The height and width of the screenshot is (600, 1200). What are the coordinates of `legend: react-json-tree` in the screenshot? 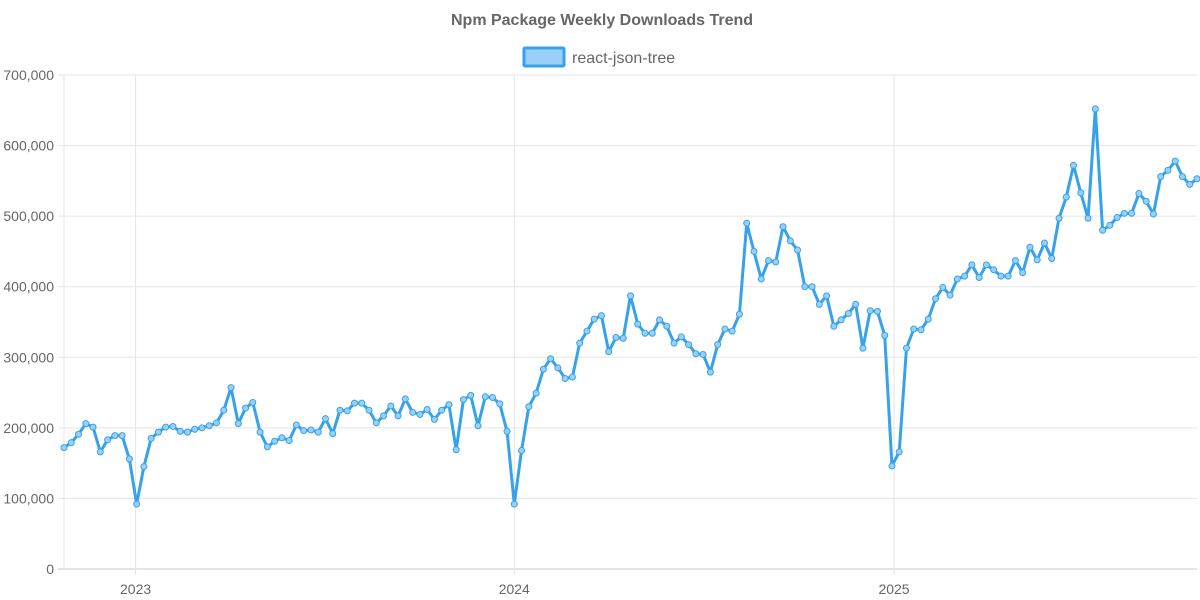 It's located at (598, 57).